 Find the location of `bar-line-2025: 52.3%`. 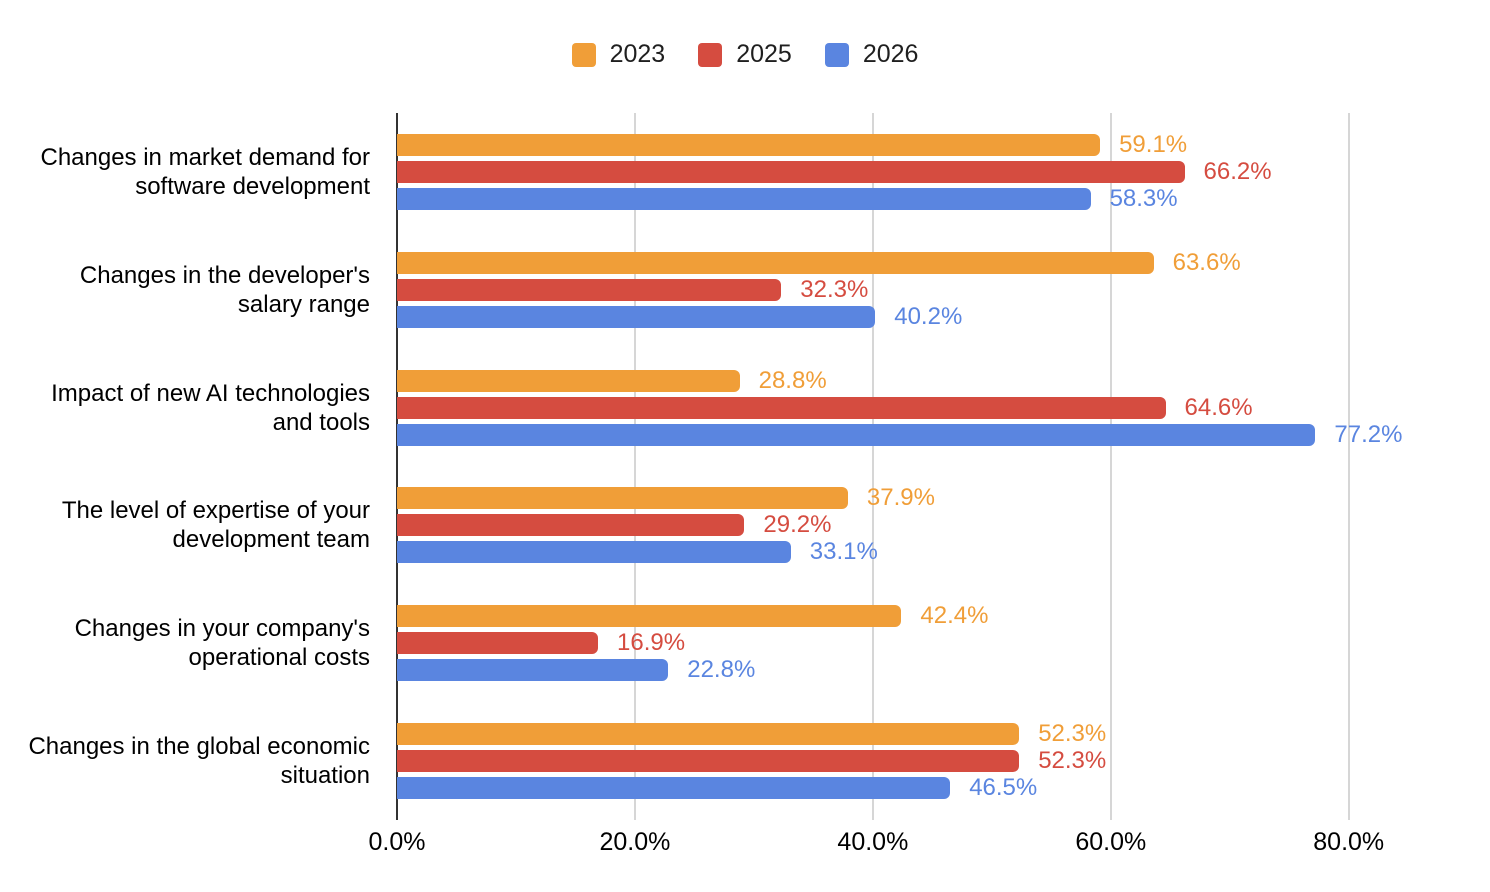

bar-line-2025: 52.3% is located at coordinates (914, 761).